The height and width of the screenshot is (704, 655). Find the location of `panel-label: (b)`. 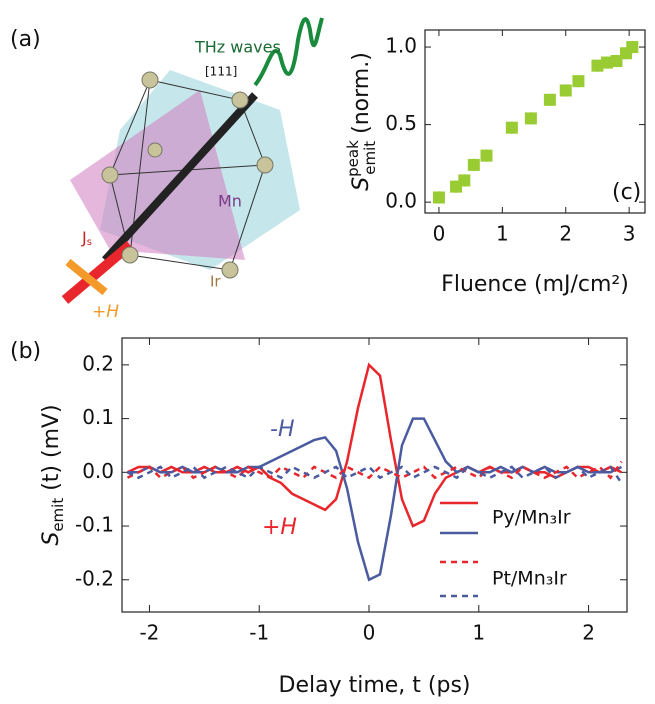

panel-label: (b) is located at coordinates (25, 351).